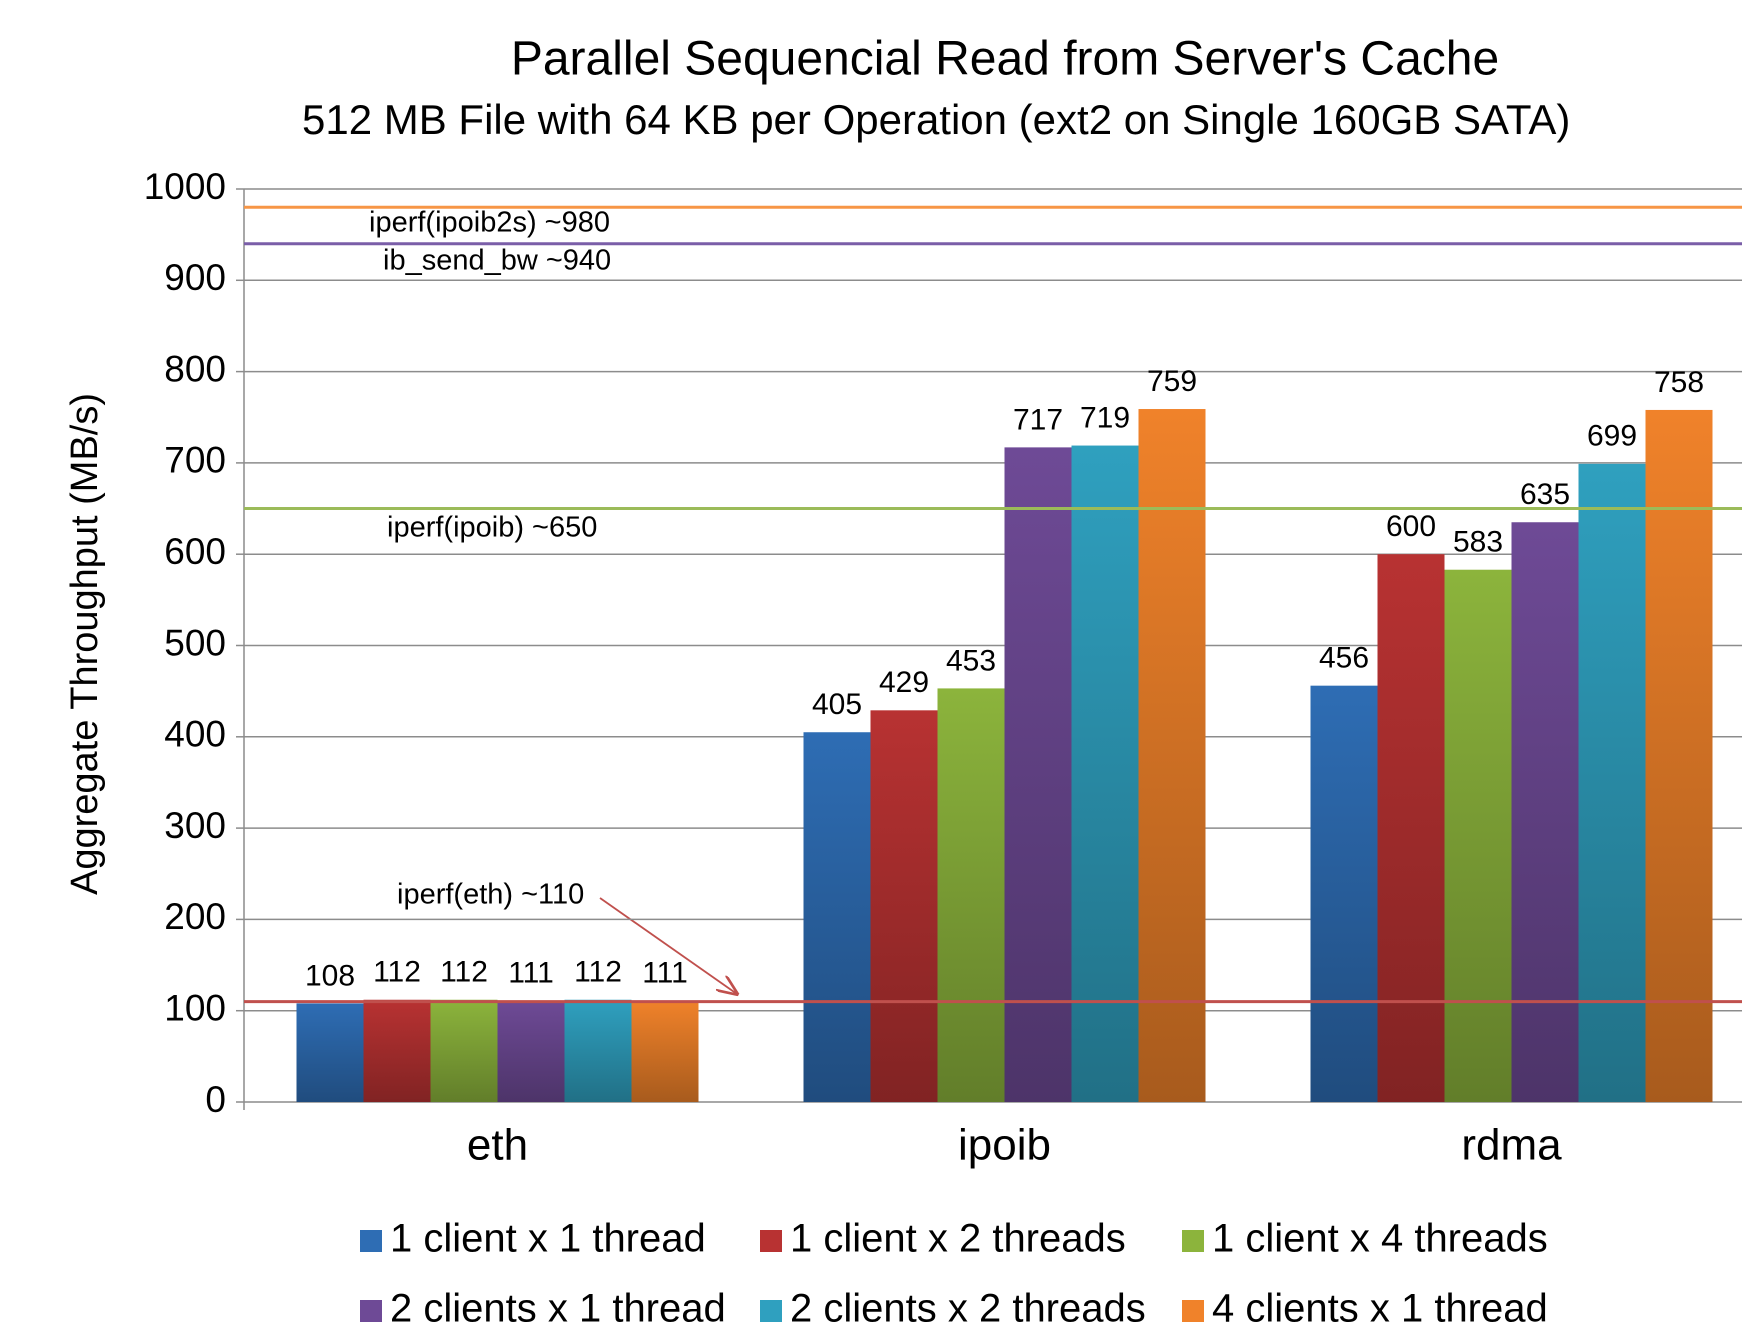  What do you see at coordinates (1545, 494) in the screenshot?
I see `value-label: 635` at bounding box center [1545, 494].